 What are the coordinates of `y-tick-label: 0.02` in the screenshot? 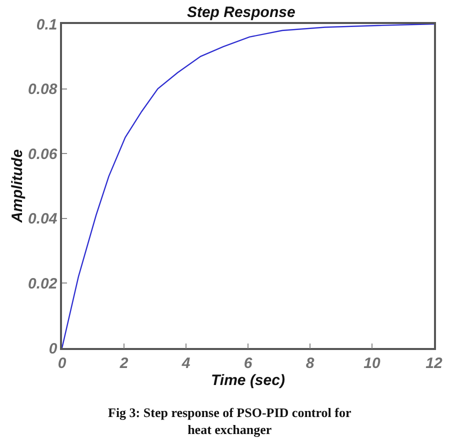 It's located at (43, 283).